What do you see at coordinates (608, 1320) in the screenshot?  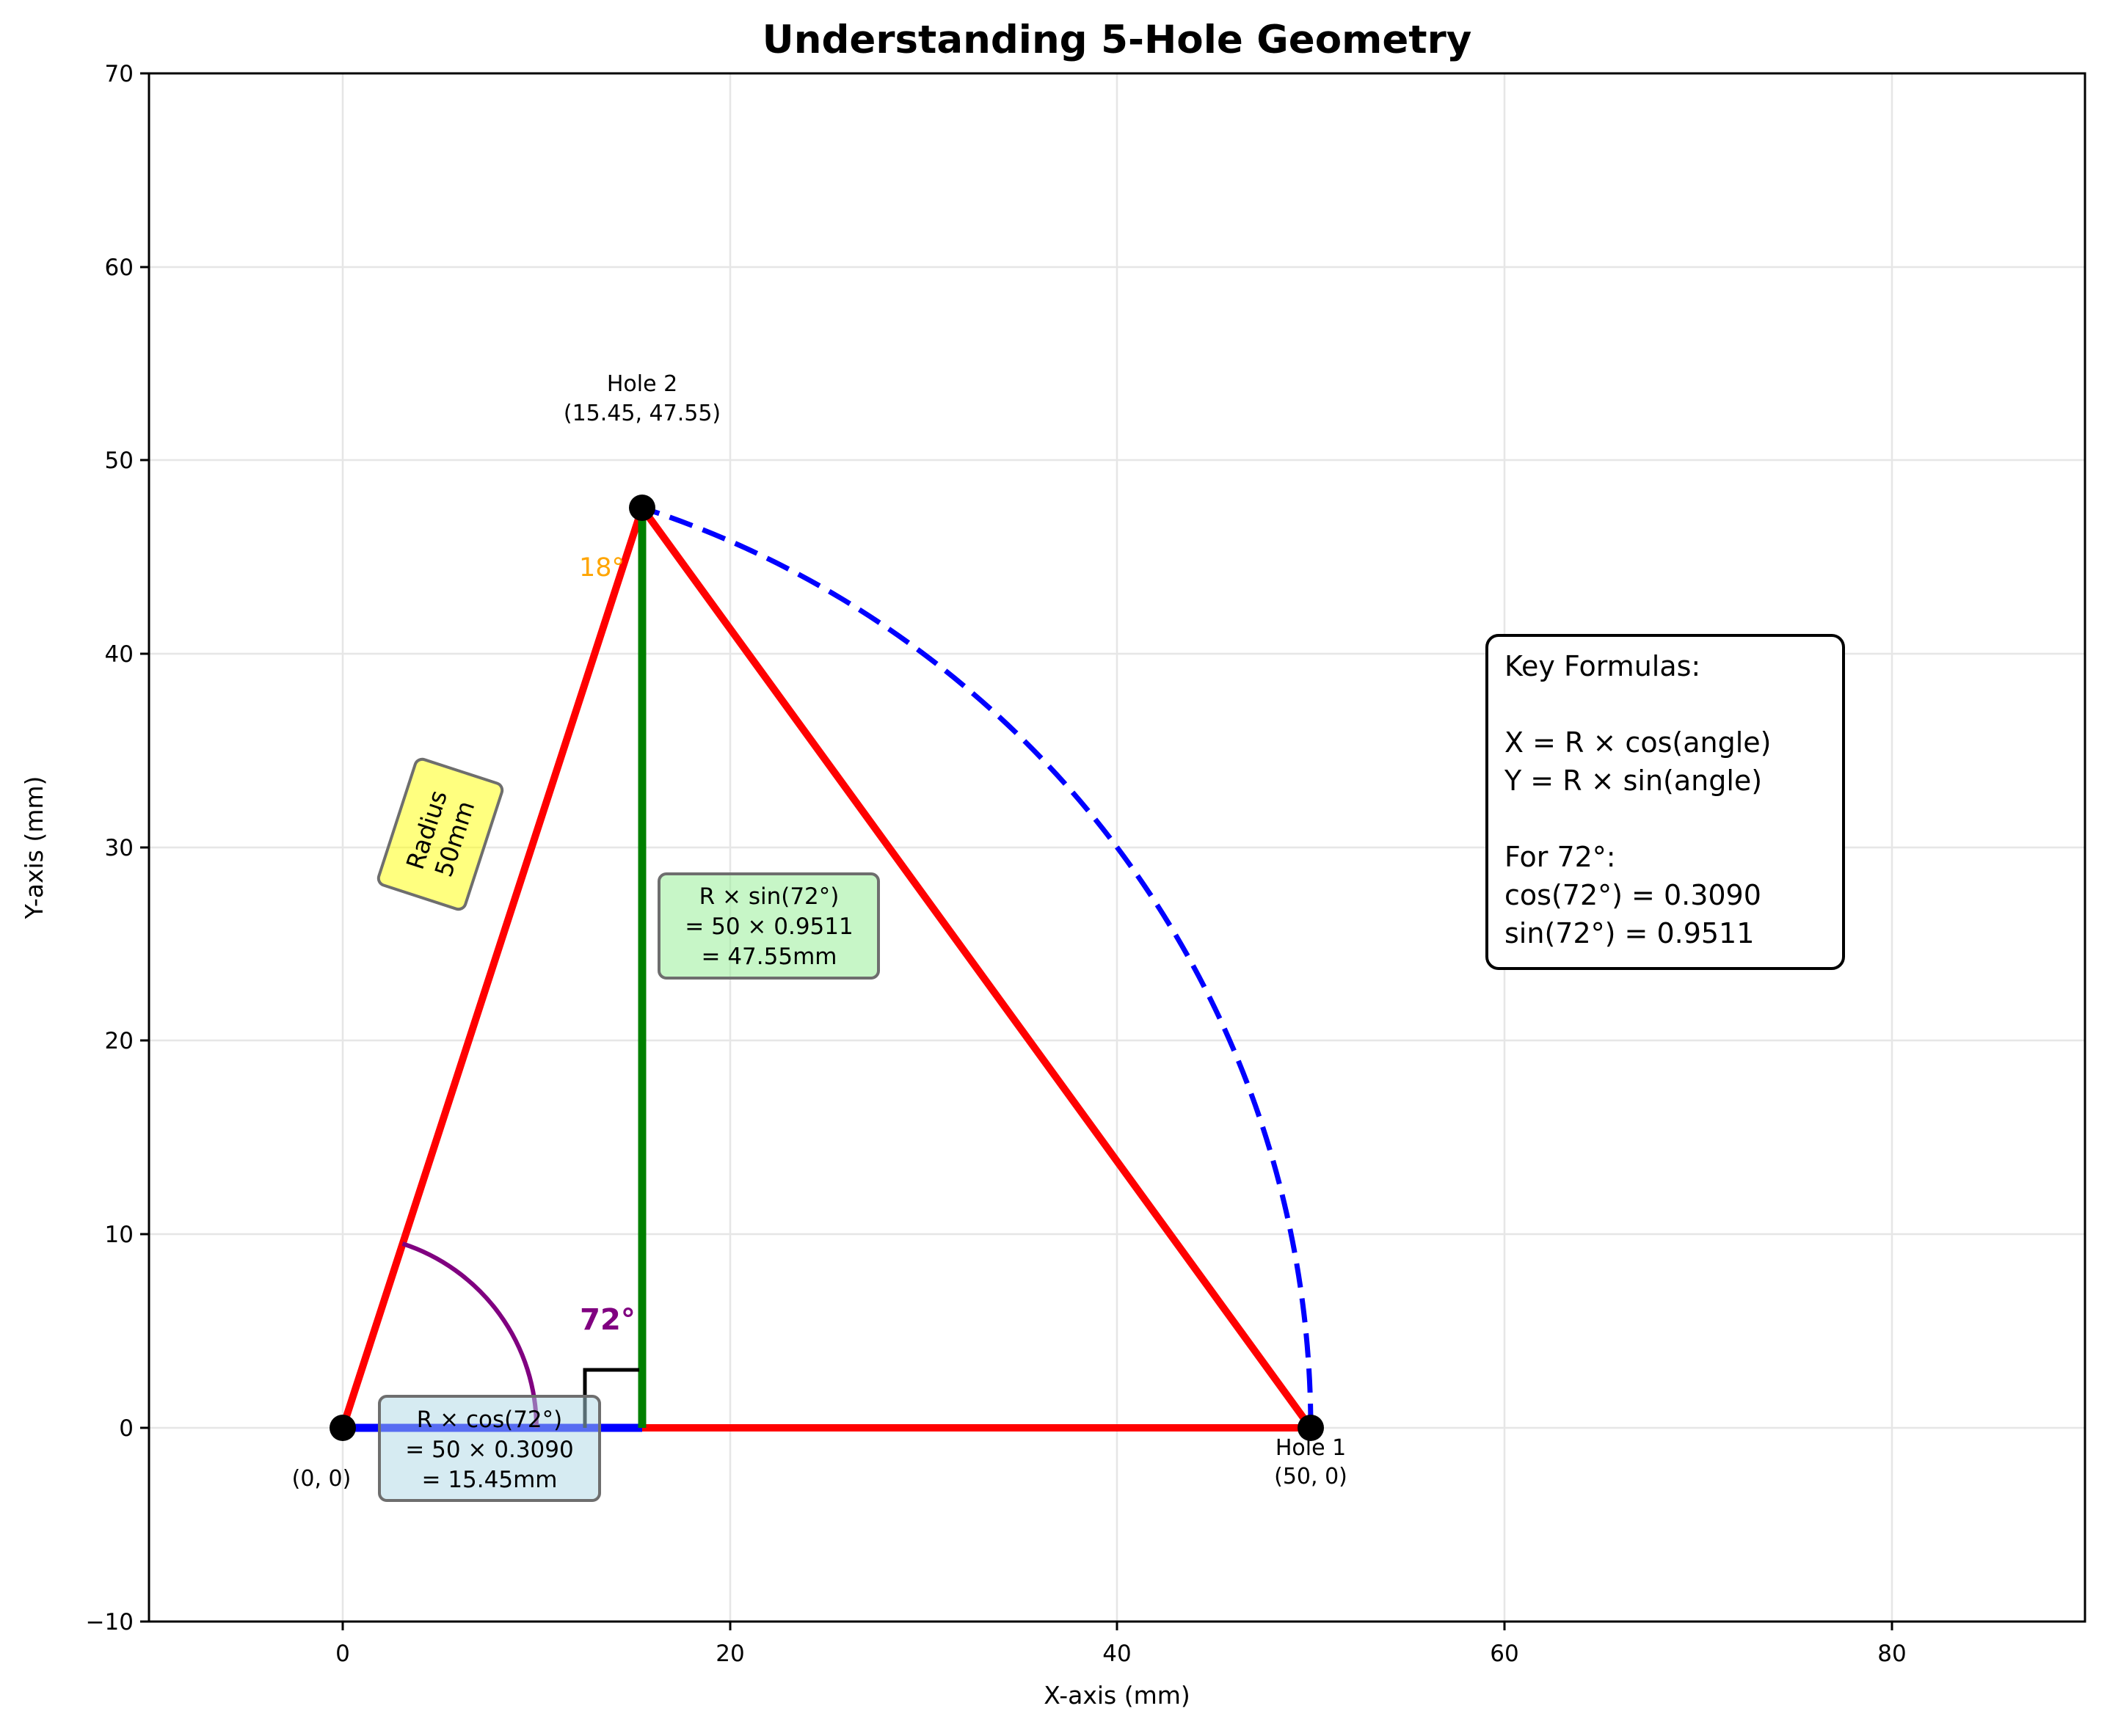 I see `angle-72-label: 72°` at bounding box center [608, 1320].